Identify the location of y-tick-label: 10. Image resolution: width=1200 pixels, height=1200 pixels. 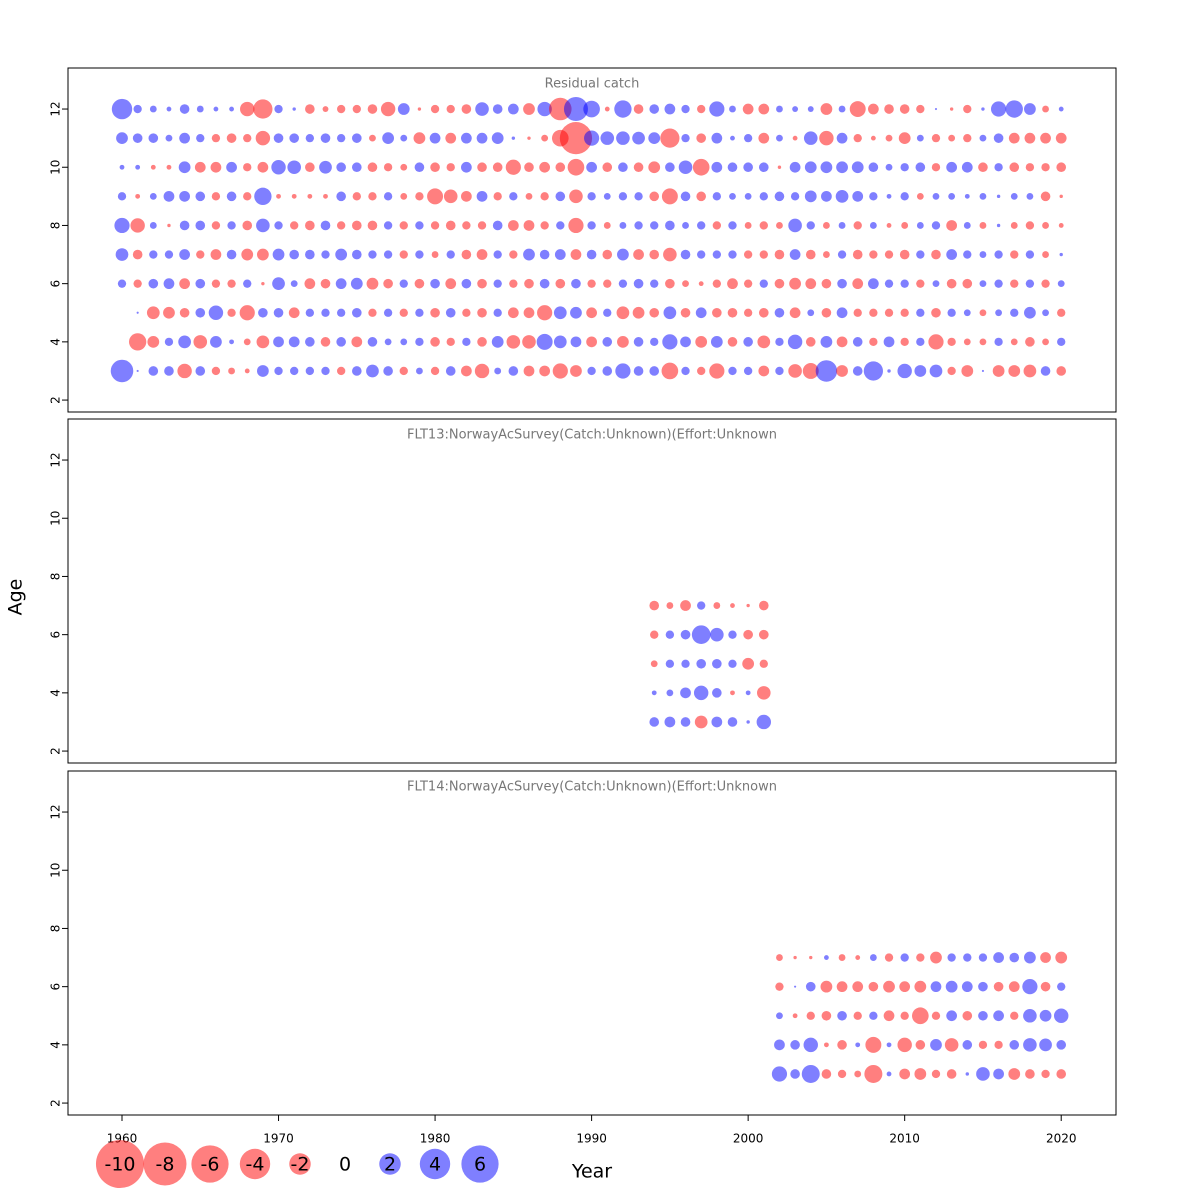
(56, 518).